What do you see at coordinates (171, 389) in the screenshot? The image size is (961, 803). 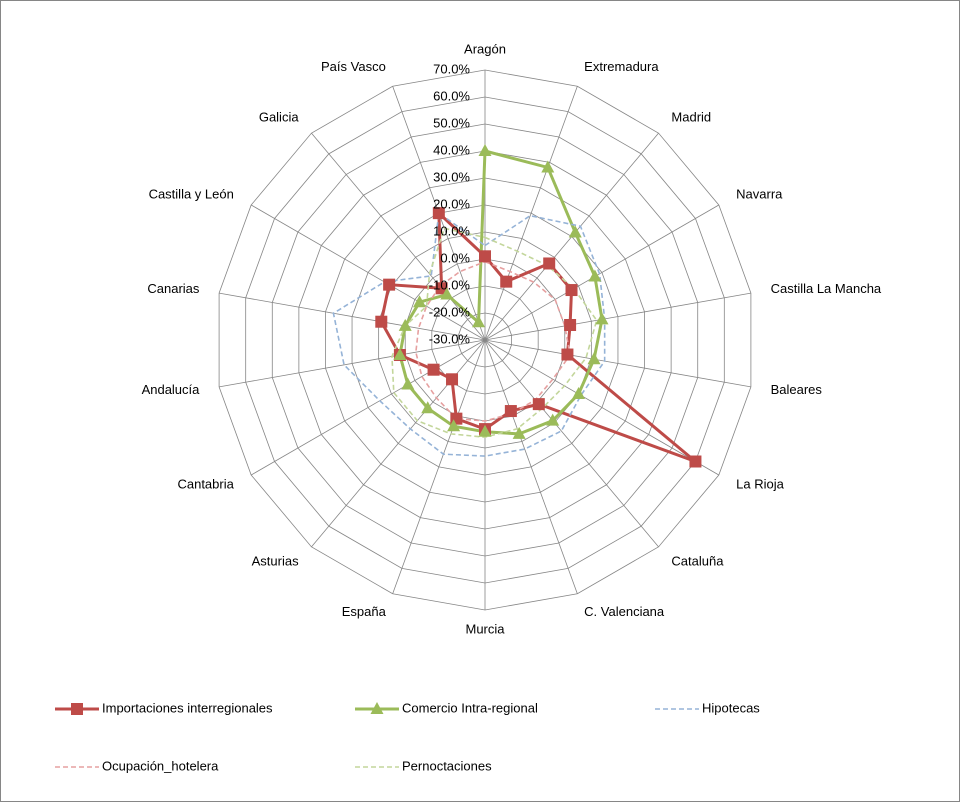 I see `category-label: Andalucía` at bounding box center [171, 389].